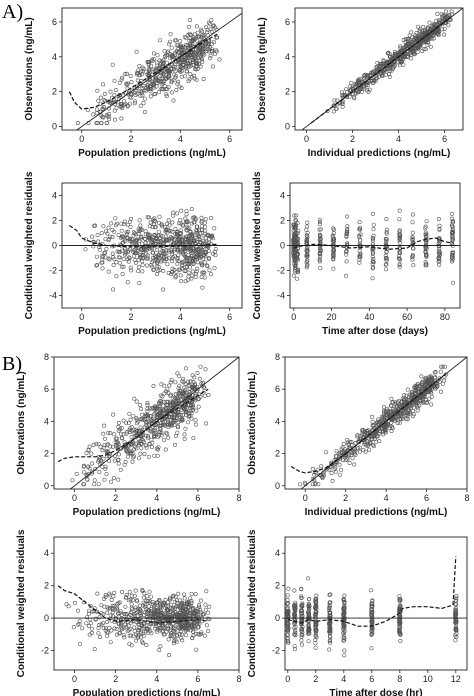  I want to click on y-axis-label: Observations (ng/mL), so click(252, 422).